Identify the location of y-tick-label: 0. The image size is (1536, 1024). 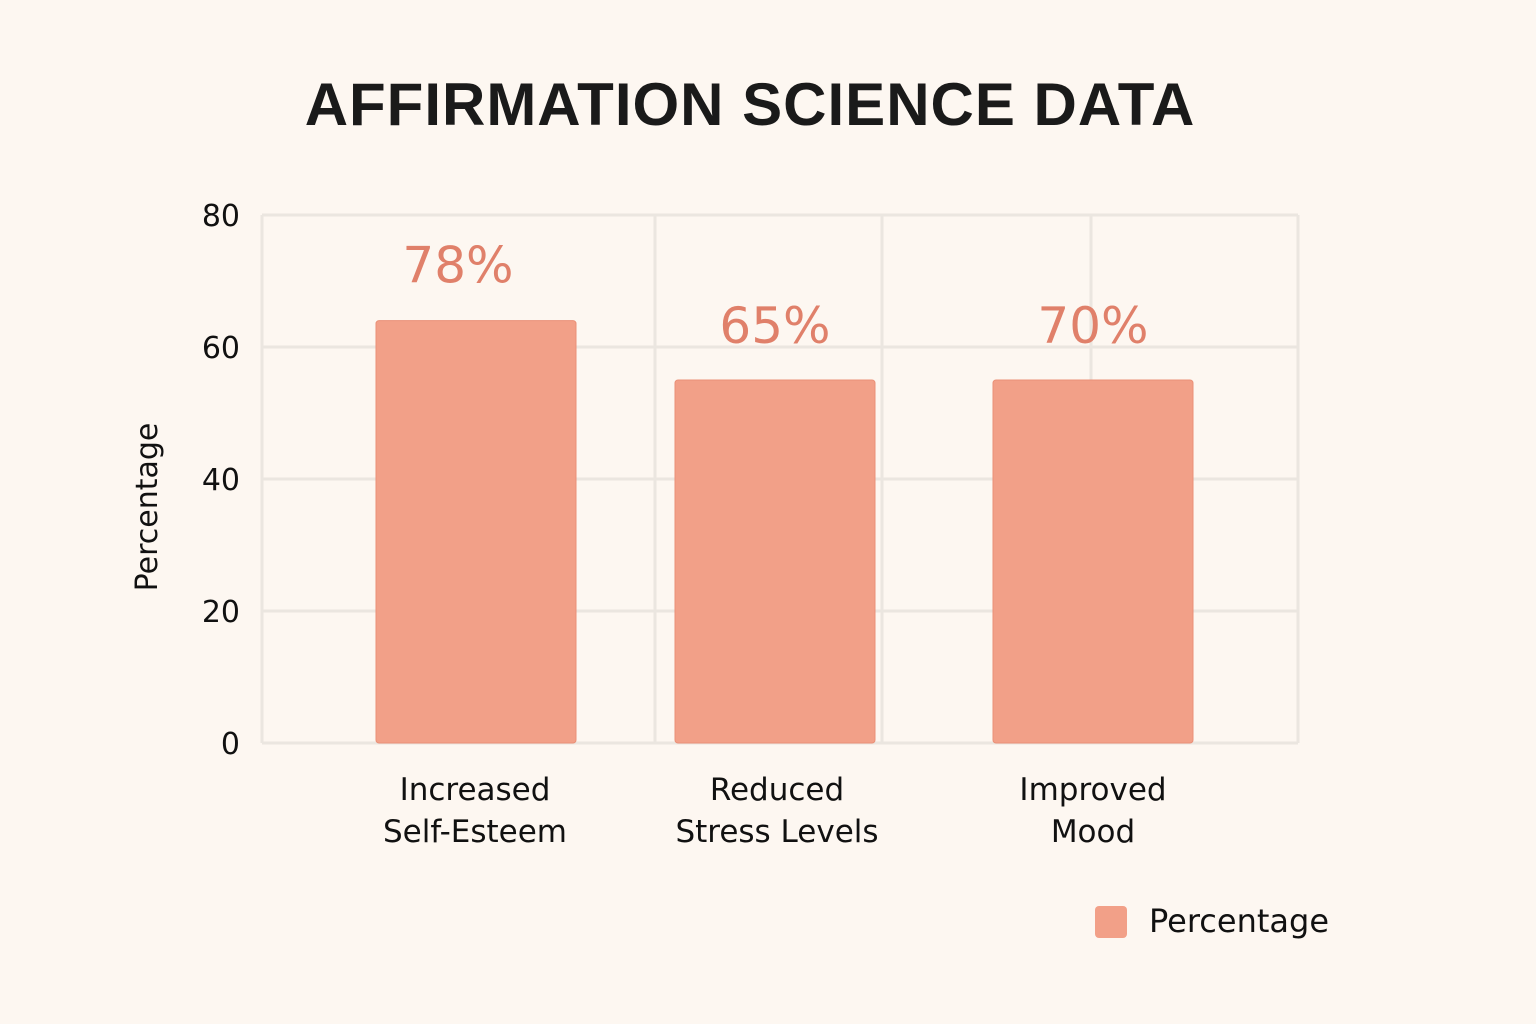
(230, 744).